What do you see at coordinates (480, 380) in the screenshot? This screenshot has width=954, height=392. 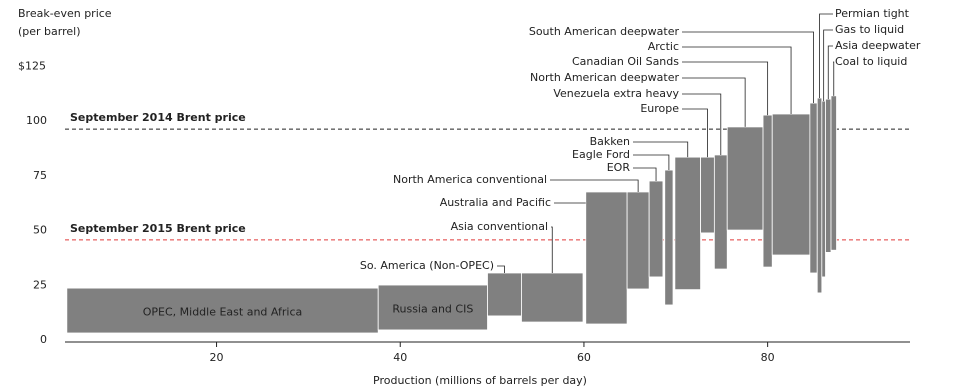 I see `x-axis-label: Production (millions of barrels per day)` at bounding box center [480, 380].